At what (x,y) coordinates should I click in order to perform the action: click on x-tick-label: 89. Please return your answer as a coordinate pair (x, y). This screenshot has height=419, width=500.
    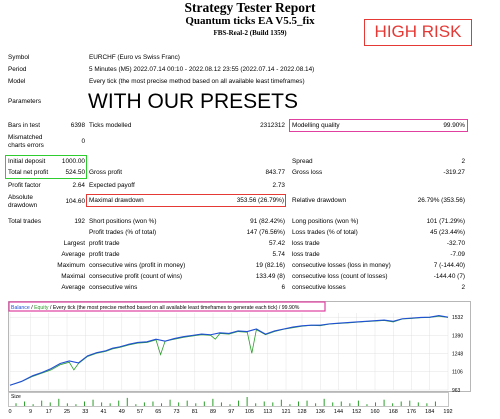
    Looking at the image, I should click on (213, 412).